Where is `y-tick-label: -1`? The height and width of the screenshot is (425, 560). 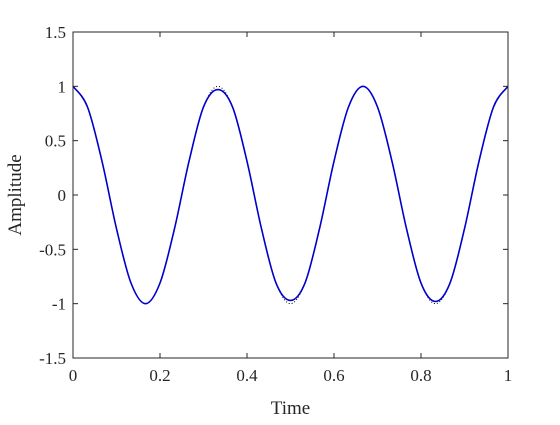 y-tick-label: -1 is located at coordinates (59, 304).